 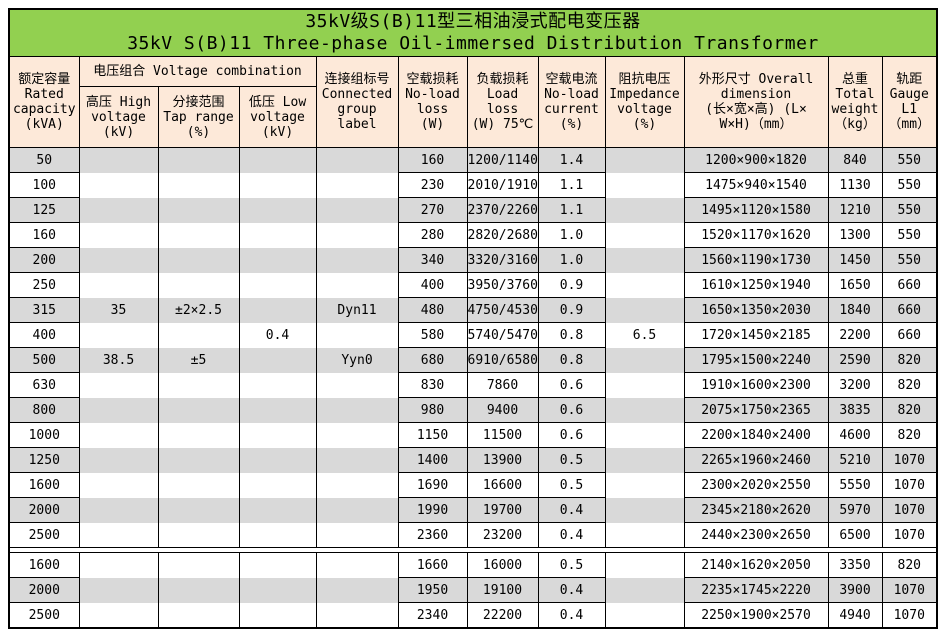 What do you see at coordinates (432, 460) in the screenshot?
I see `cell-no-load-loss: 1400` at bounding box center [432, 460].